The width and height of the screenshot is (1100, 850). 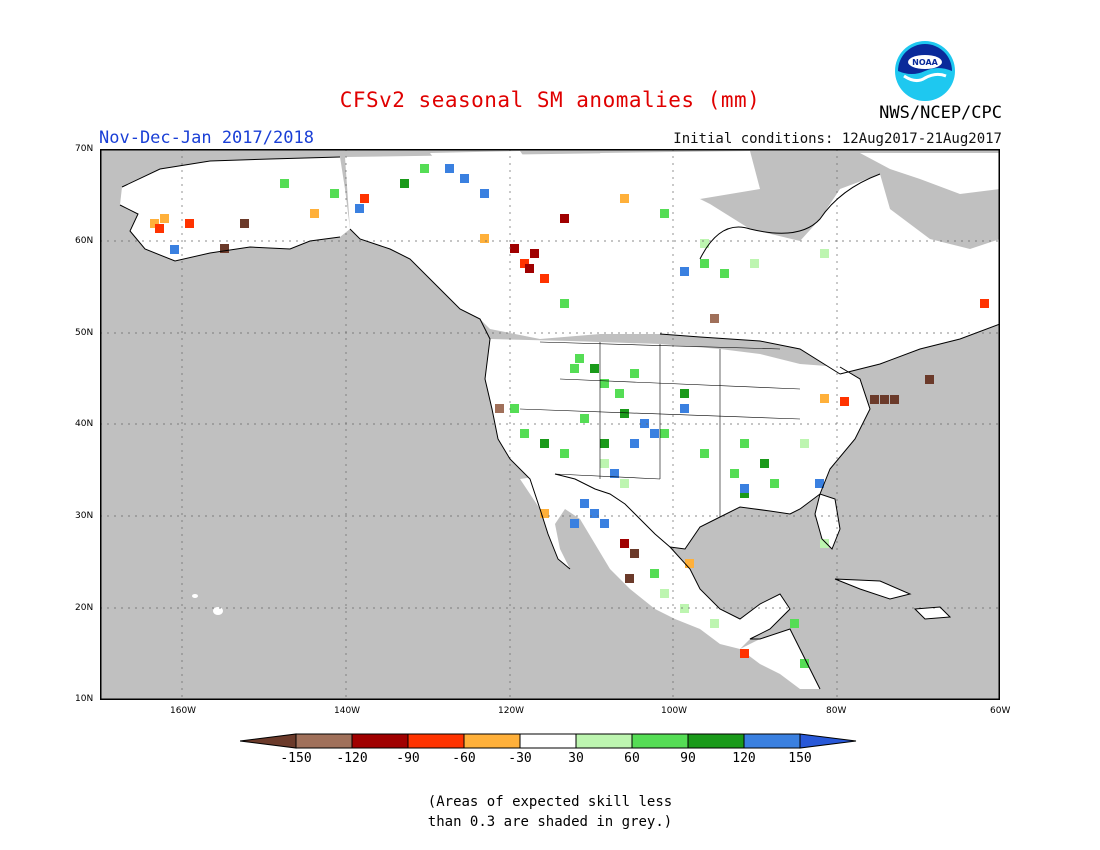 What do you see at coordinates (84, 424) in the screenshot?
I see `lat-label: 40N` at bounding box center [84, 424].